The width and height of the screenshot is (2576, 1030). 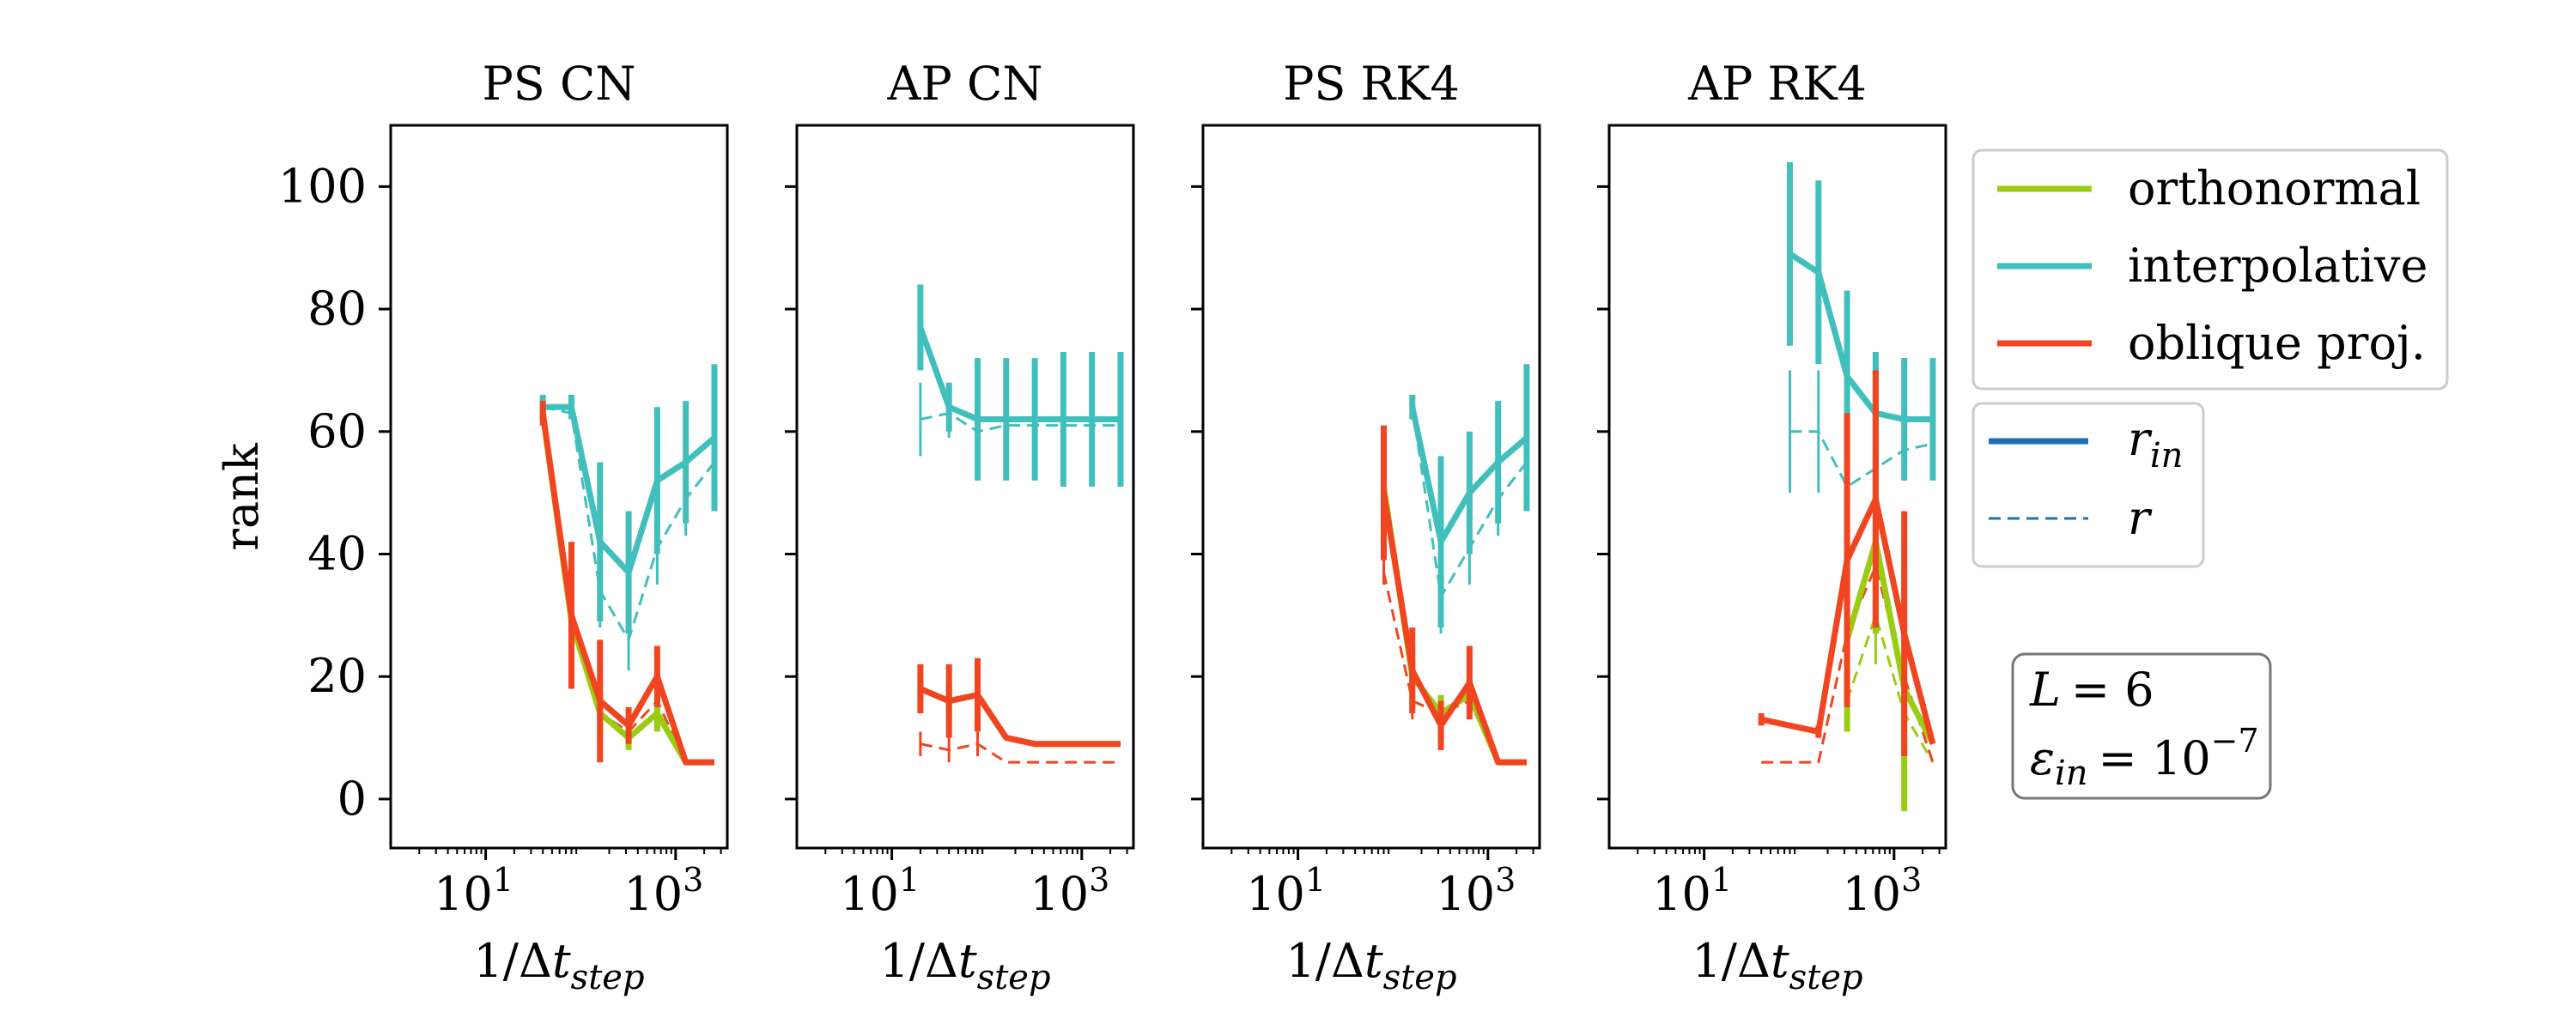 What do you see at coordinates (1777, 84) in the screenshot?
I see `panel-title: AP RK4` at bounding box center [1777, 84].